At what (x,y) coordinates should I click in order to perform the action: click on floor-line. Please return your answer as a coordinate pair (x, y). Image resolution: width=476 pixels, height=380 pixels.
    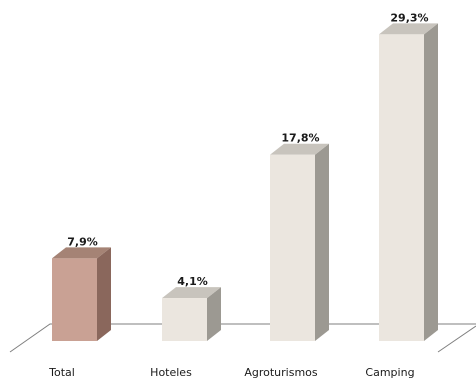
    Looking at the image, I should click on (242, 338).